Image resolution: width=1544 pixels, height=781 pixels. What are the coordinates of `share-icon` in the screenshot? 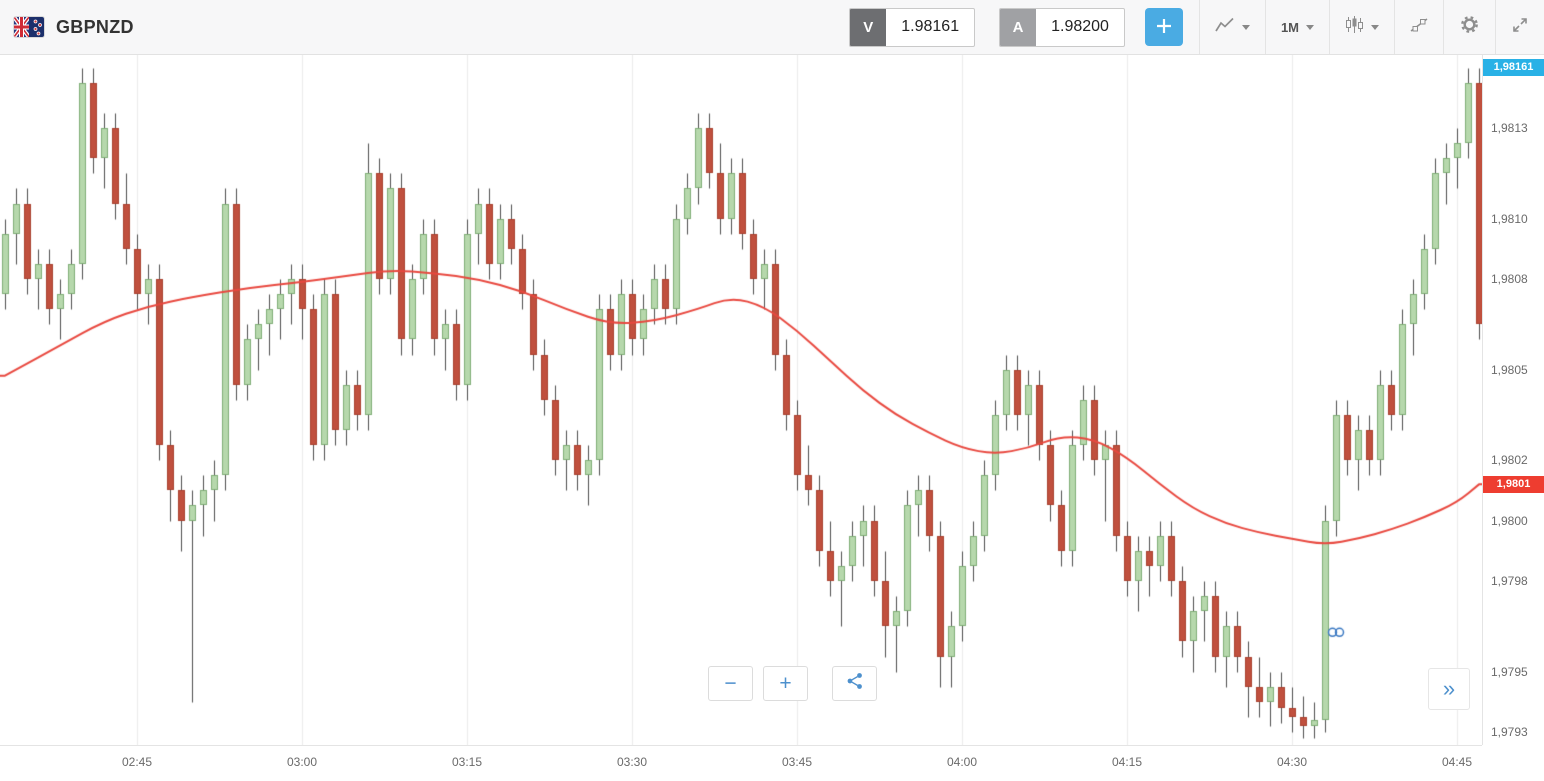 It's located at (855, 684).